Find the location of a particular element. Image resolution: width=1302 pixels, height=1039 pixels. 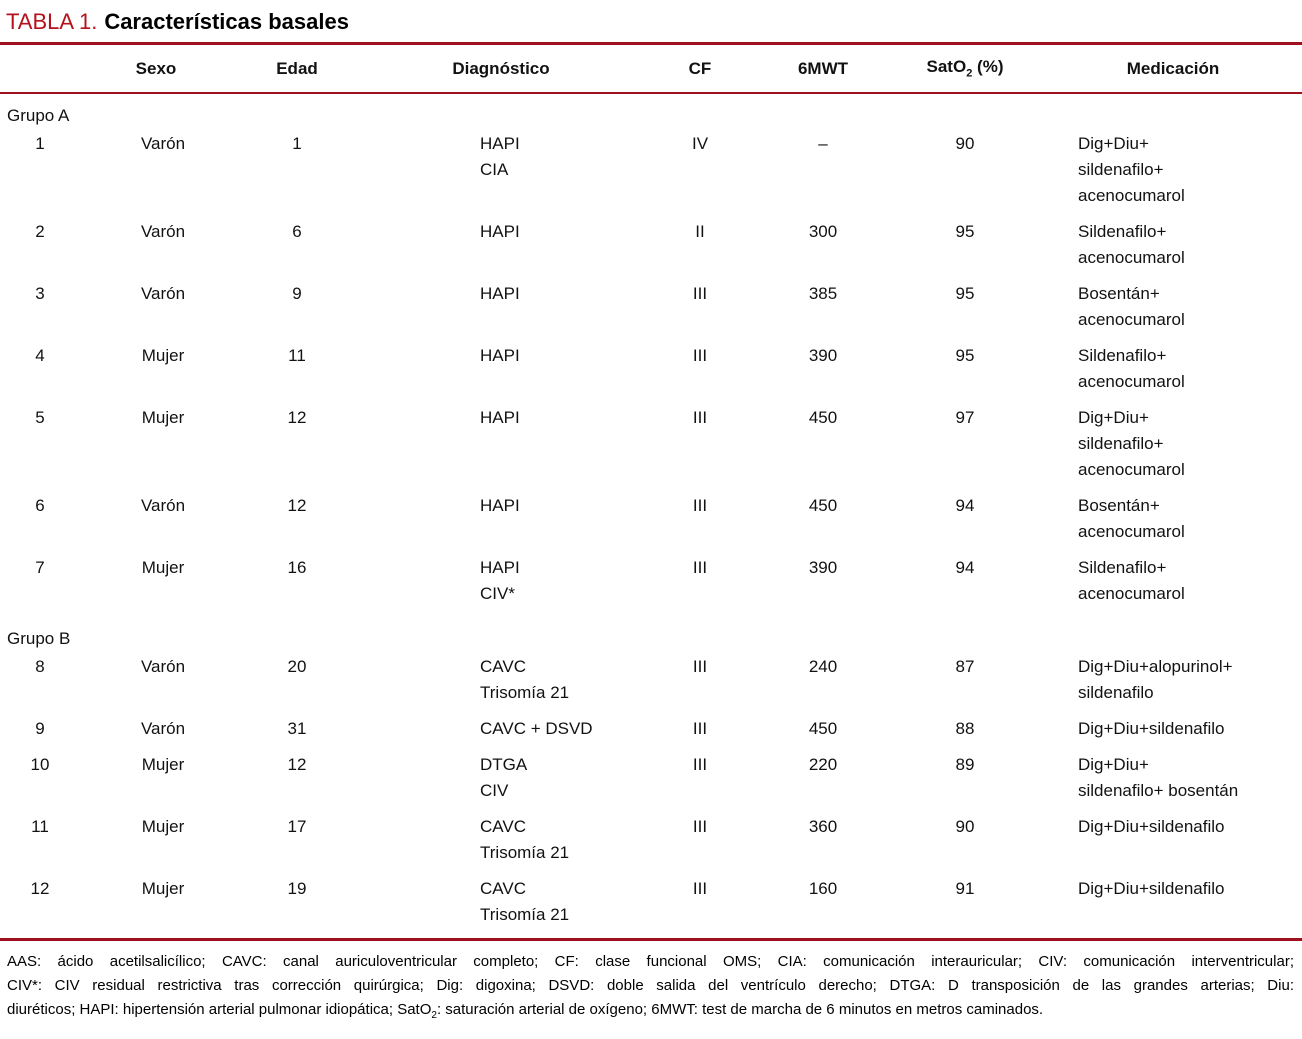

top-rule is located at coordinates (651, 43).